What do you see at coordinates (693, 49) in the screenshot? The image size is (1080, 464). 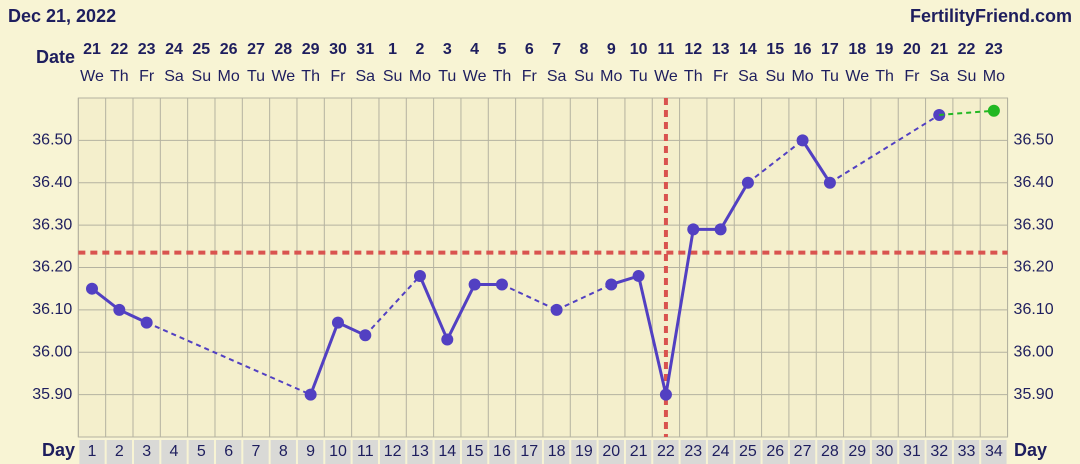 I see `date-label: 12` at bounding box center [693, 49].